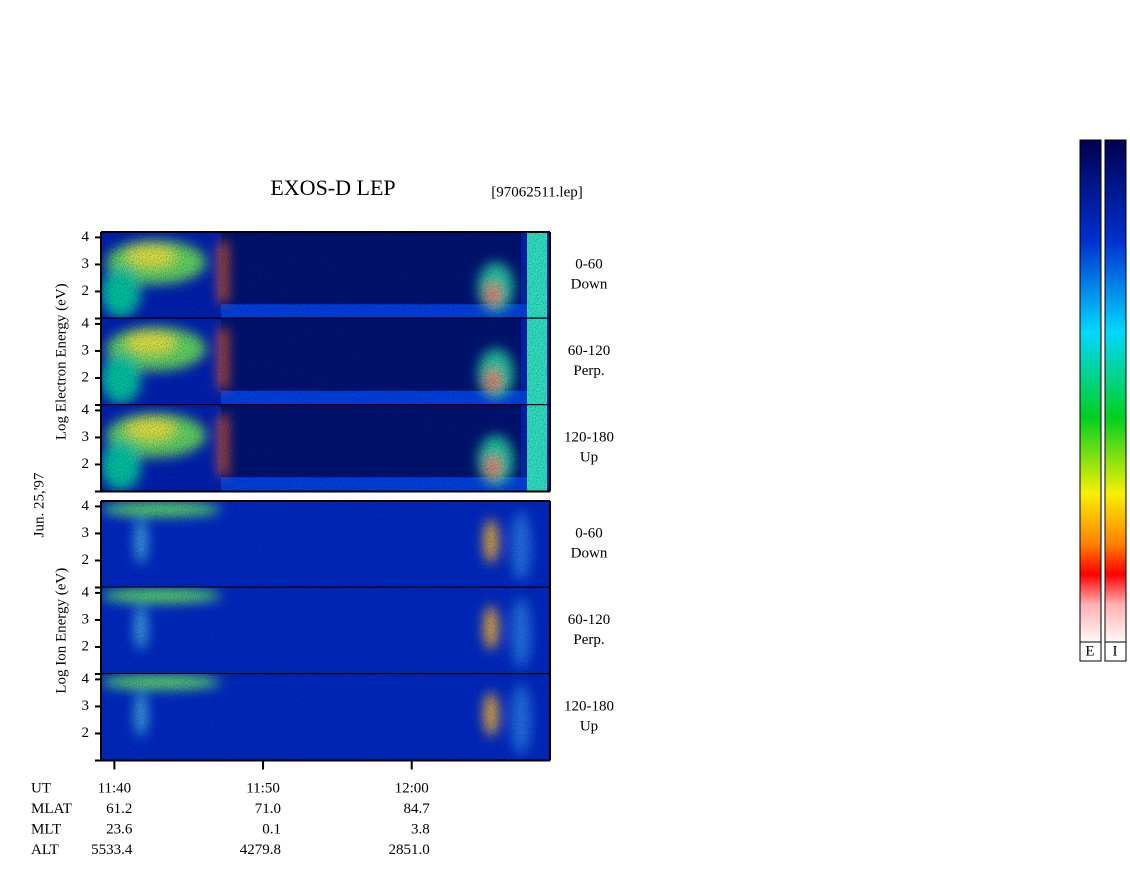 This screenshot has height=875, width=1130. What do you see at coordinates (271, 829) in the screenshot?
I see `ephemeris-value: 0.1` at bounding box center [271, 829].